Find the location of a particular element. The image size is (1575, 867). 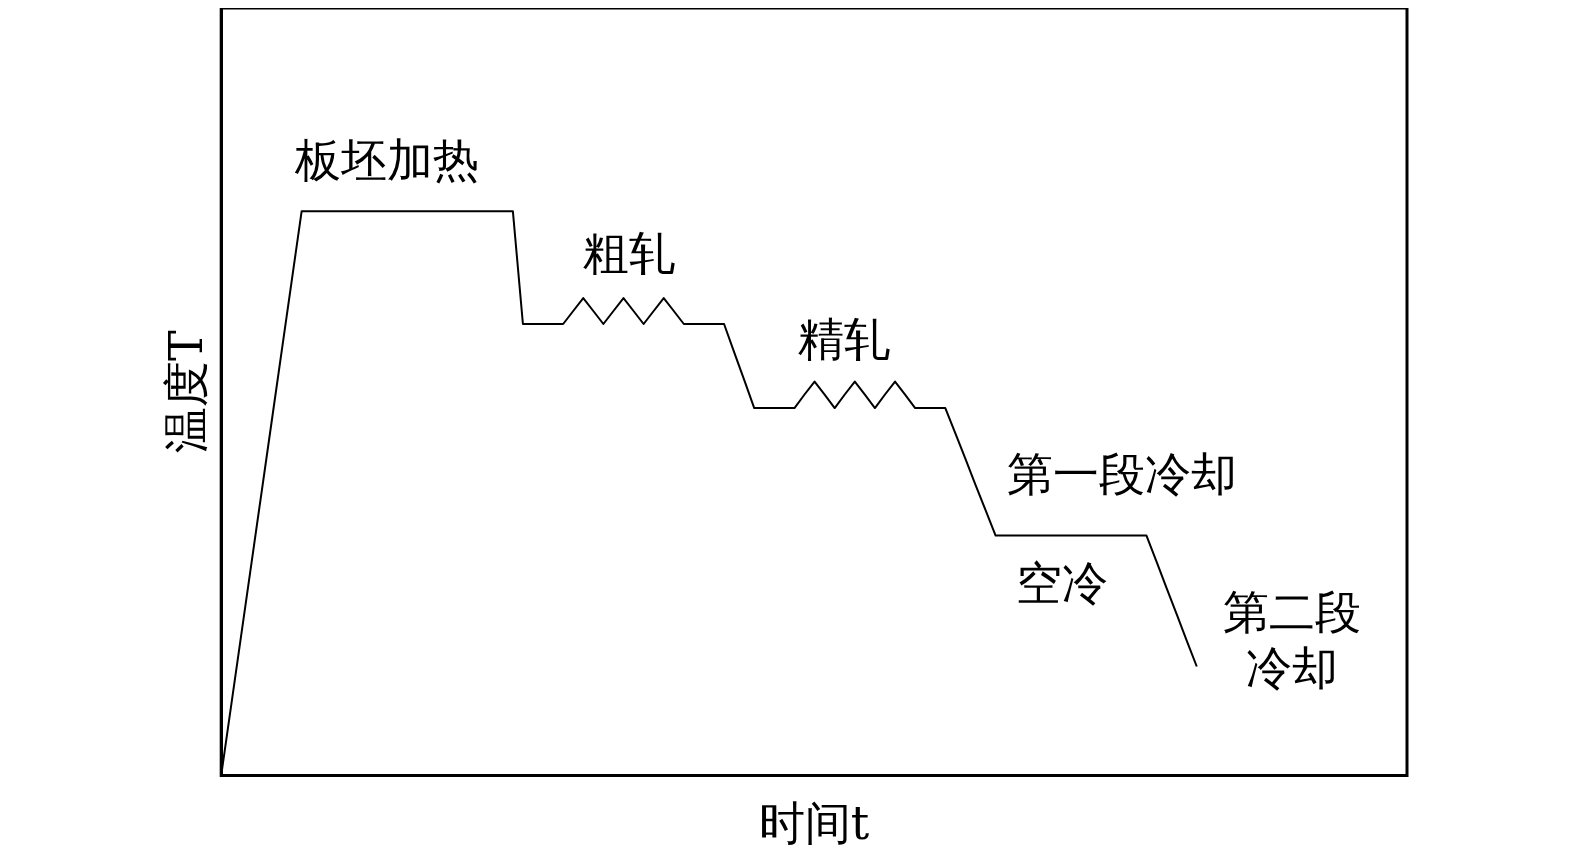

y-axis-title: 温度T is located at coordinates (185, 392).